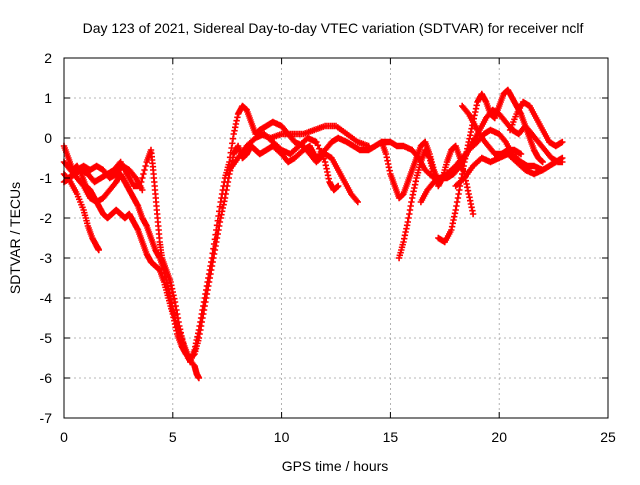 Image resolution: width=640 pixels, height=485 pixels. Describe the element at coordinates (391, 437) in the screenshot. I see `x-tick-label: 15` at that location.